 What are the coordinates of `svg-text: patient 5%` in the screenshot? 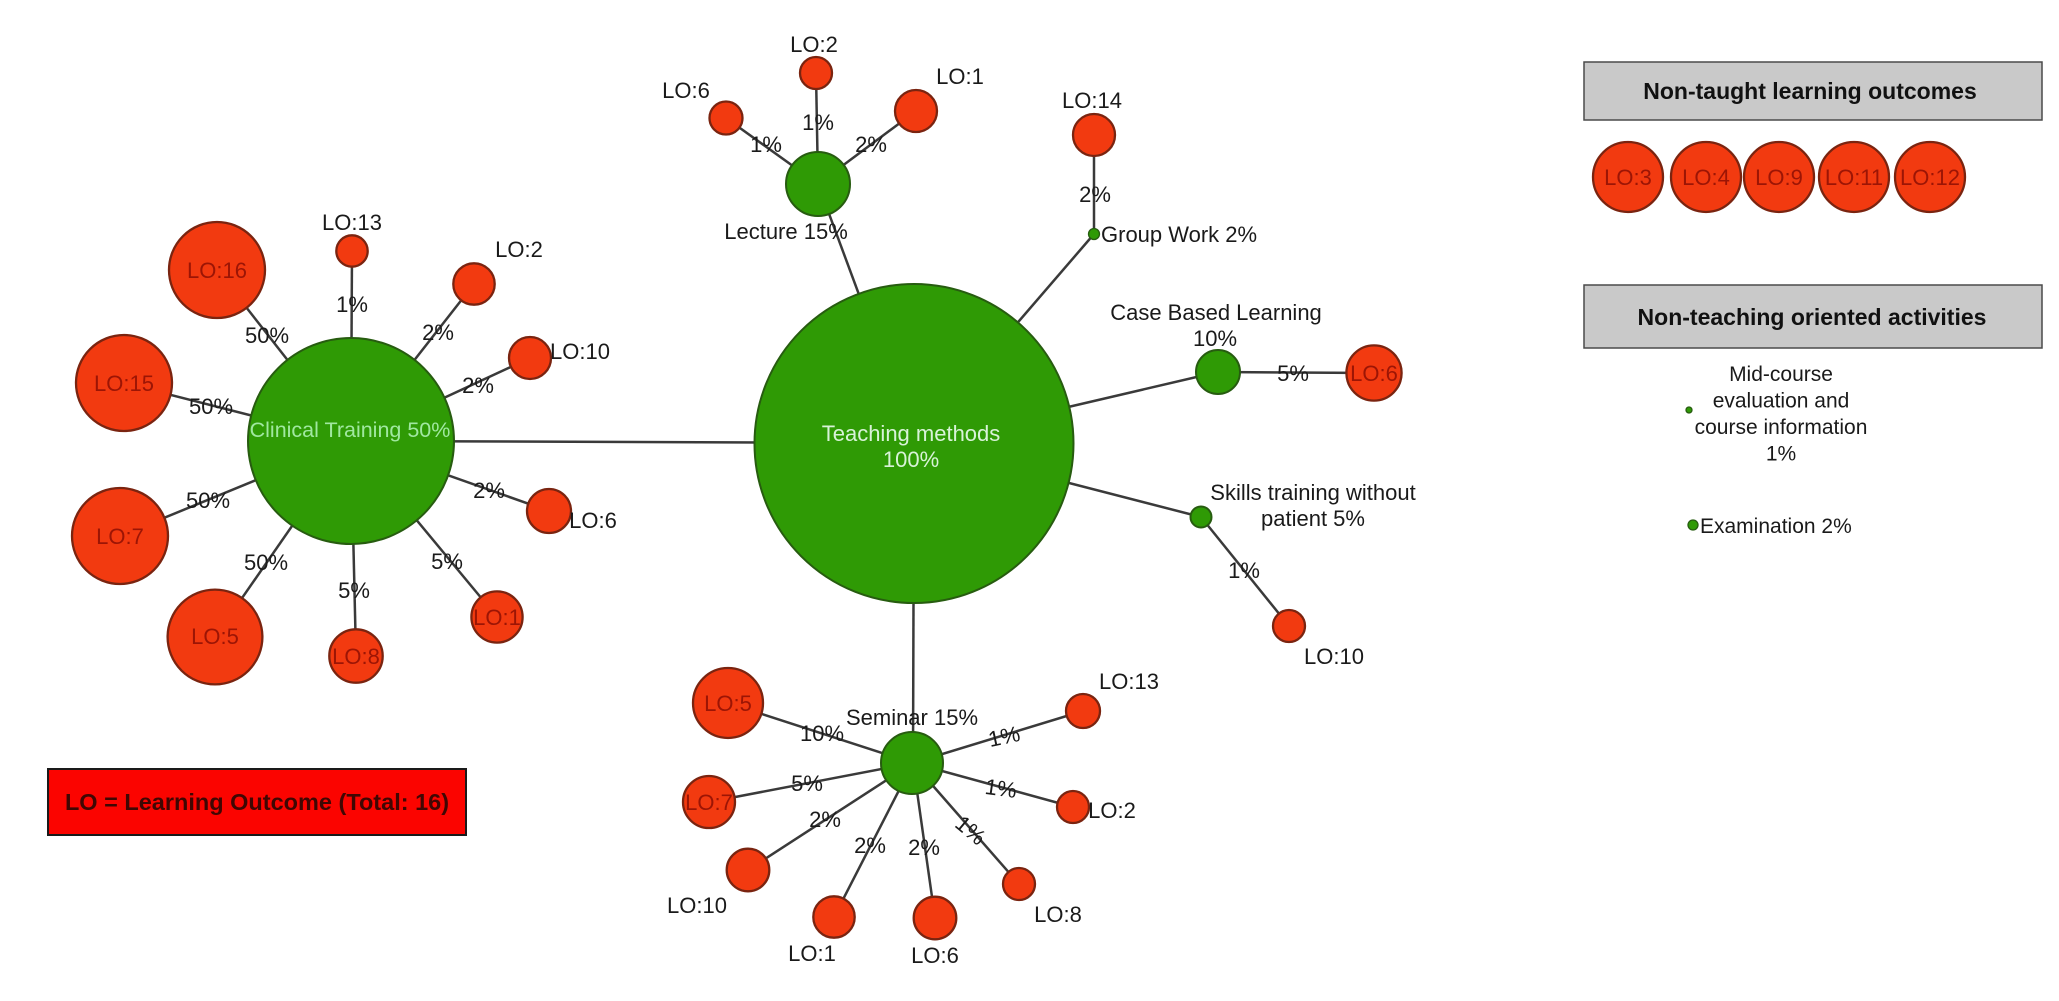 It's located at (1313, 518).